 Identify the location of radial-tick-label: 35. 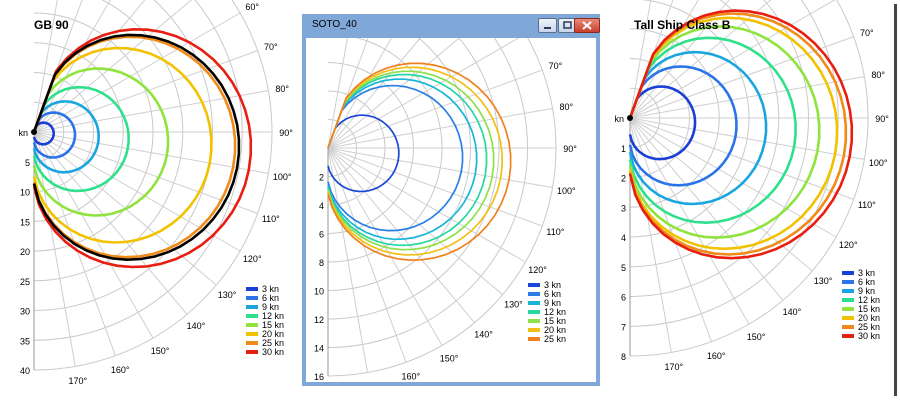
(25, 341).